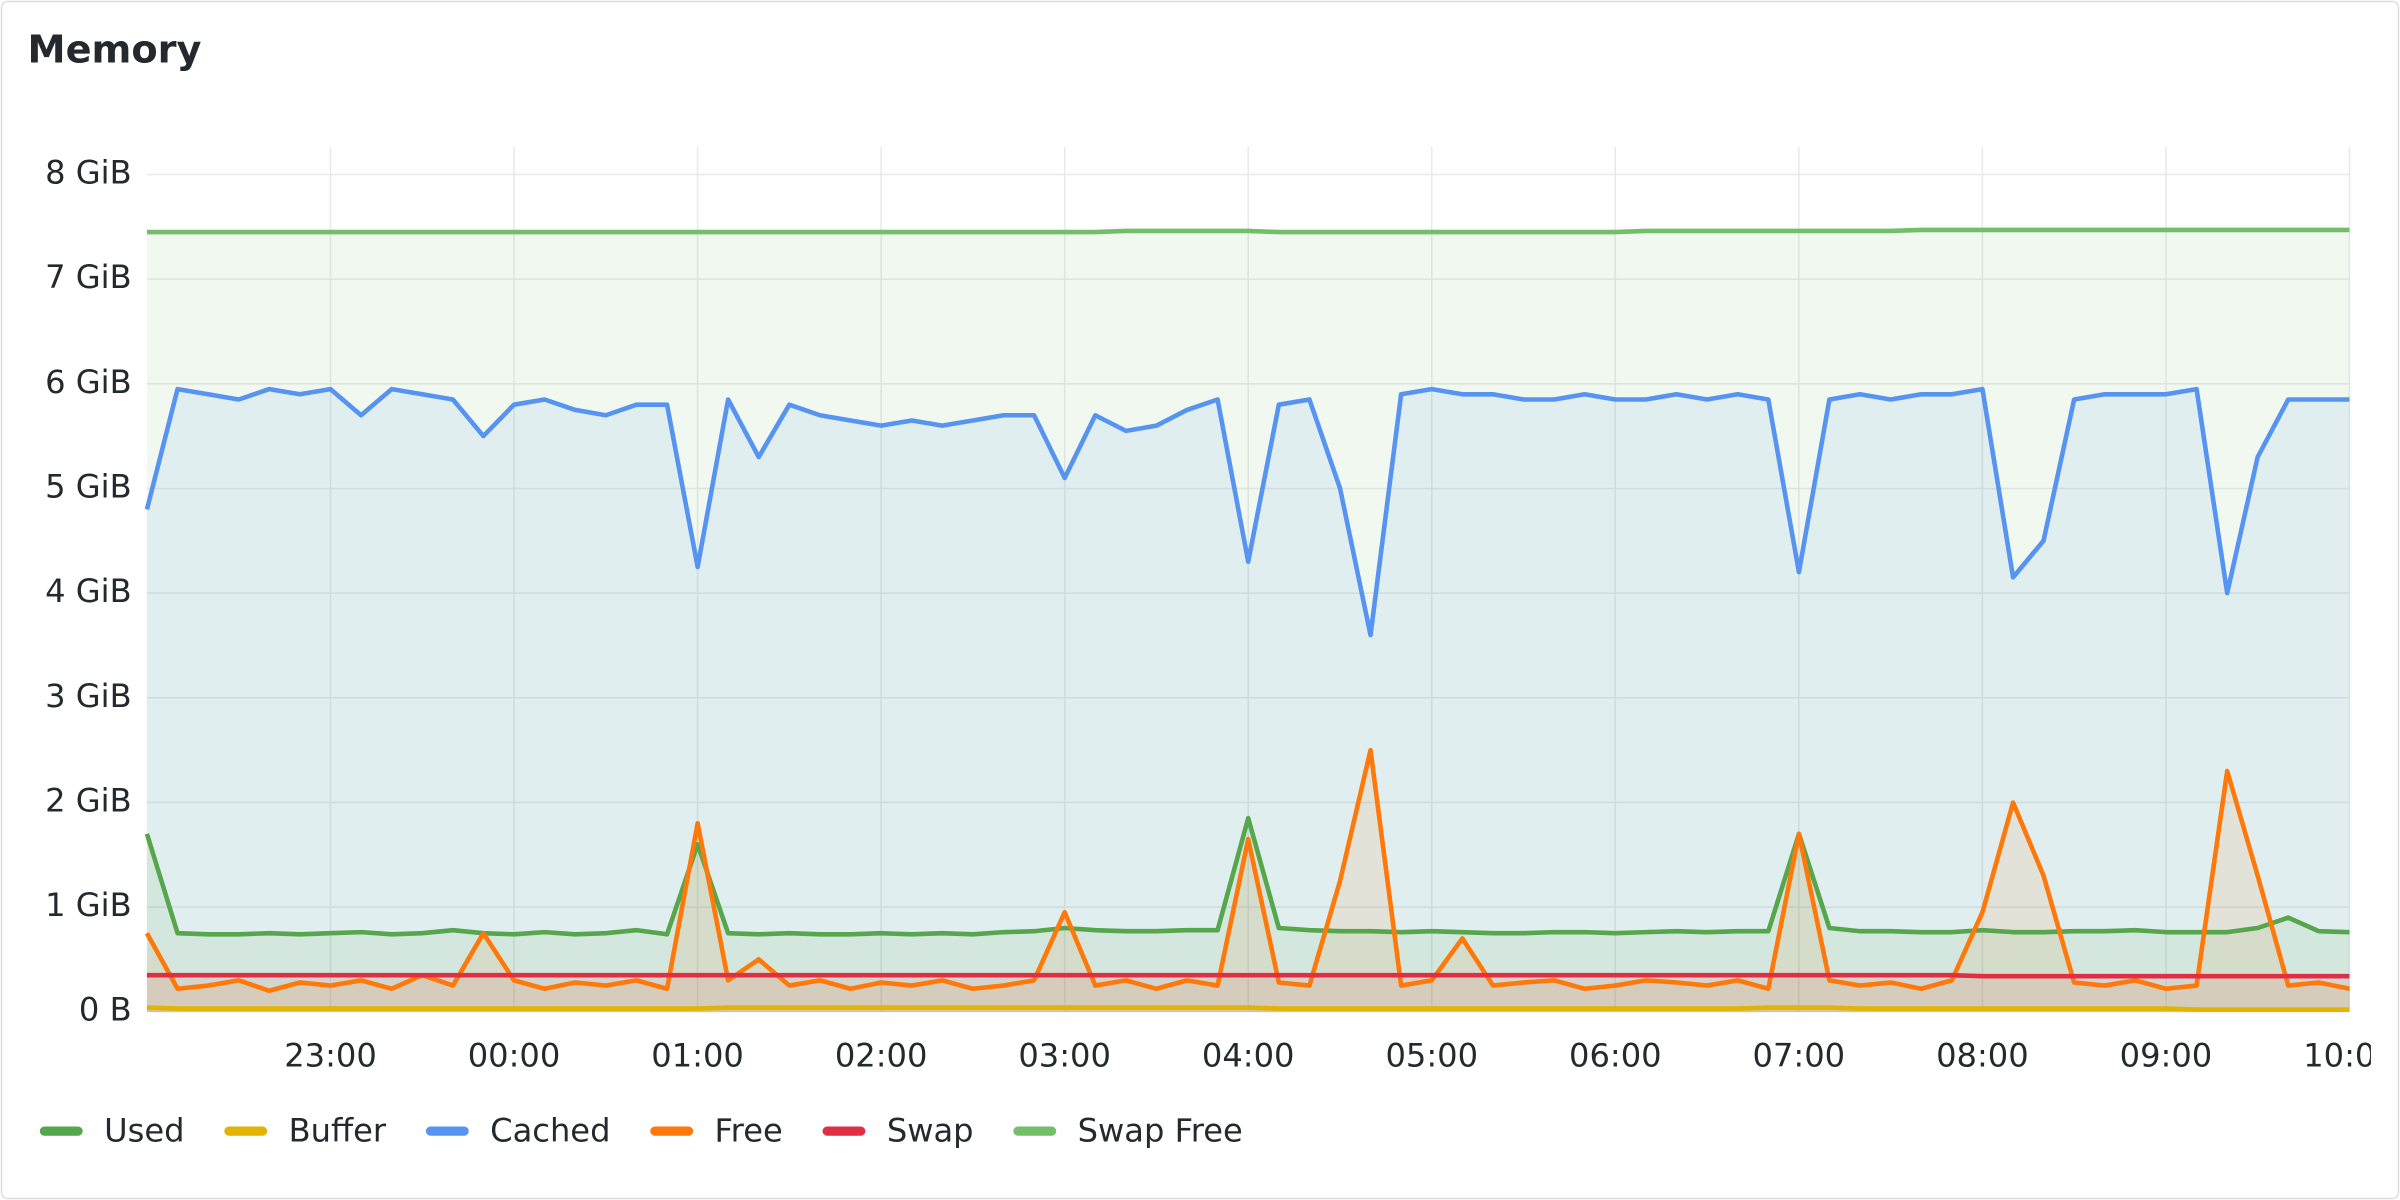  Describe the element at coordinates (550, 1131) in the screenshot. I see `legend-label: Cached` at that location.